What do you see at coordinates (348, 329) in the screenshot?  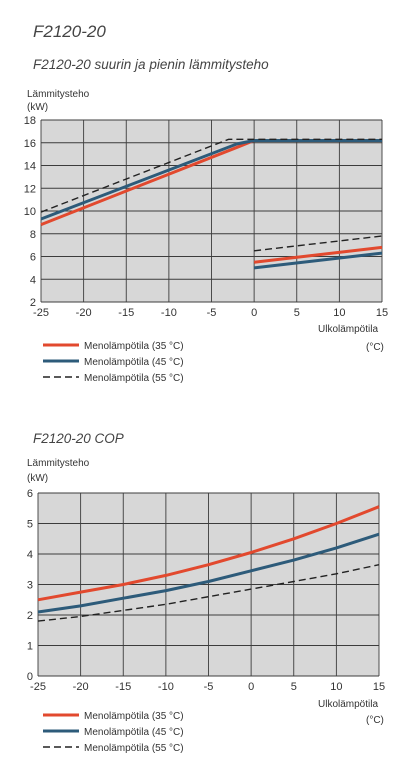 I see `chart1-xlabel-line1: Ulkolämpötila` at bounding box center [348, 329].